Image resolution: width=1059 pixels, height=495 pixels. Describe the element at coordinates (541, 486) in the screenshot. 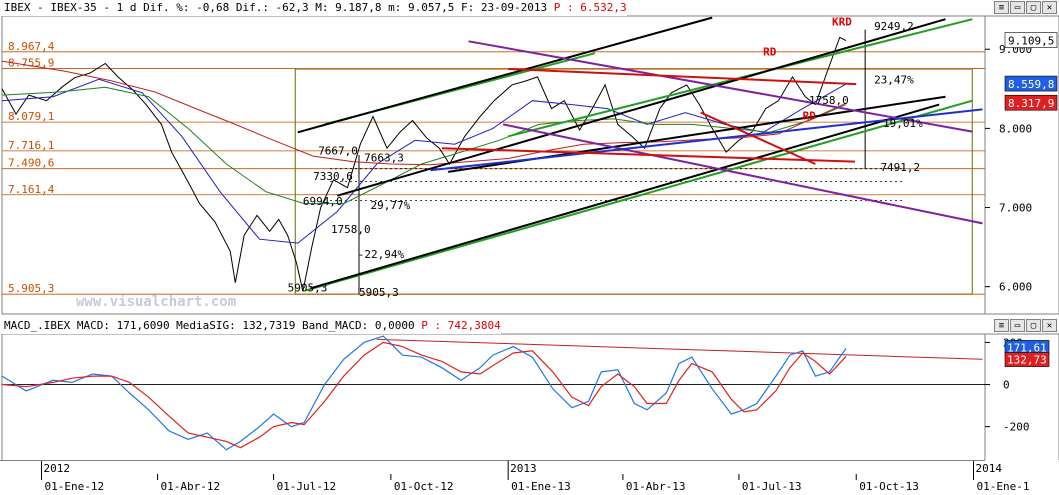

I see `x-tick-label: 01-Ene-13` at that location.